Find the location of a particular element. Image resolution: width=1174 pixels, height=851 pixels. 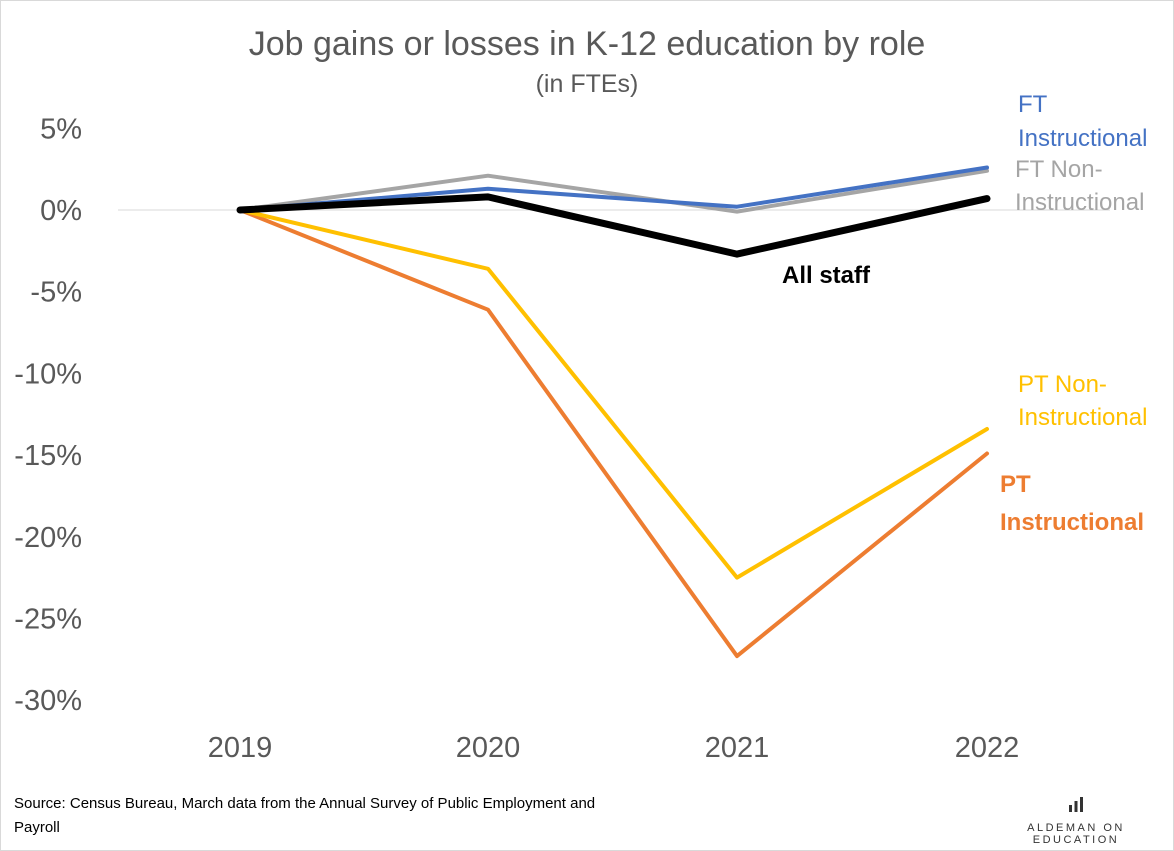

series-line-all-staff is located at coordinates (613, 225).